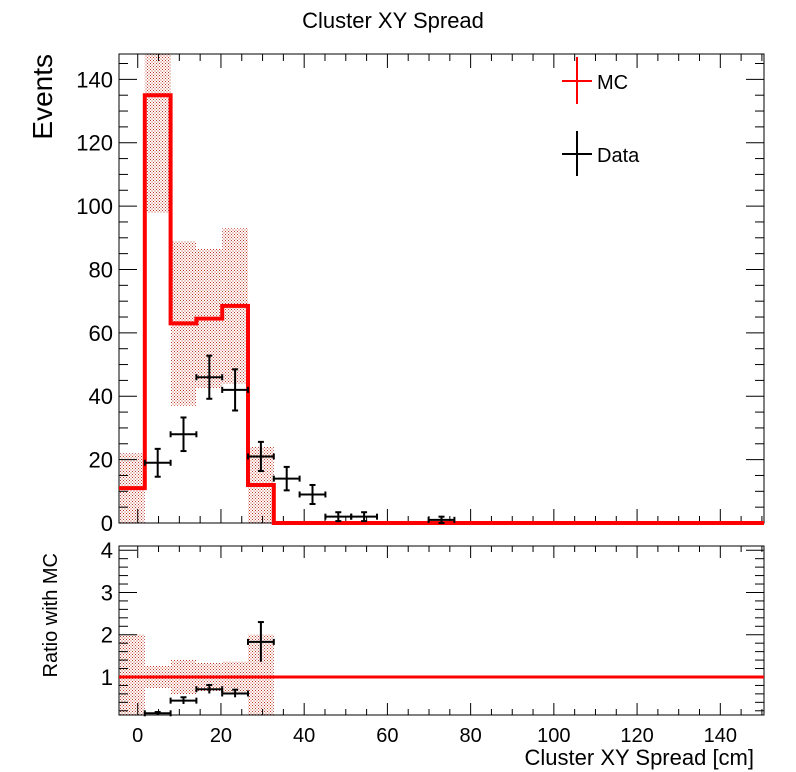 This screenshot has height=772, width=796. What do you see at coordinates (107, 677) in the screenshot?
I see `y-tick-label: 1` at bounding box center [107, 677].